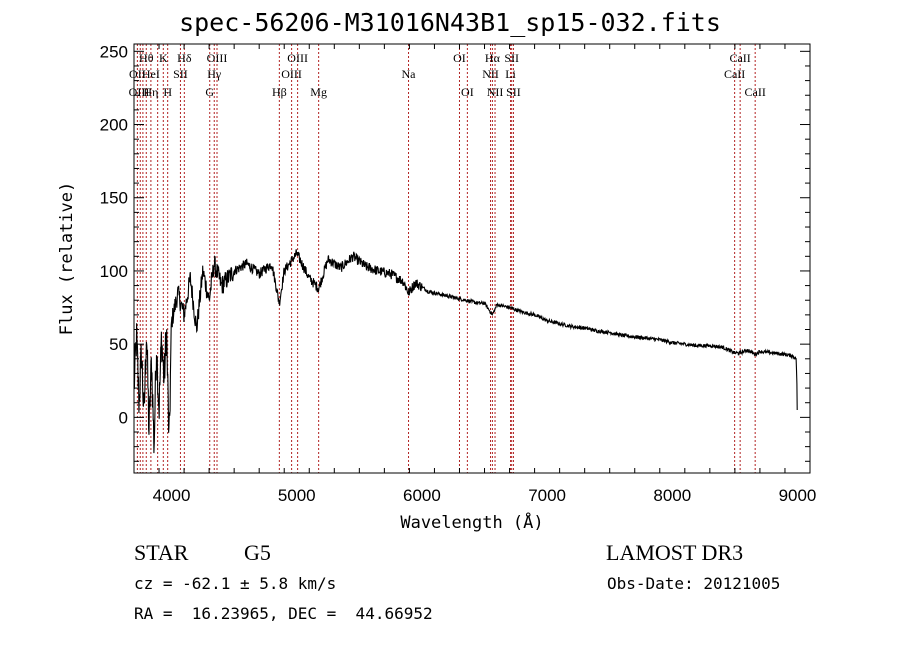  I want to click on survey-name: LAMOST DR3, so click(675, 552).